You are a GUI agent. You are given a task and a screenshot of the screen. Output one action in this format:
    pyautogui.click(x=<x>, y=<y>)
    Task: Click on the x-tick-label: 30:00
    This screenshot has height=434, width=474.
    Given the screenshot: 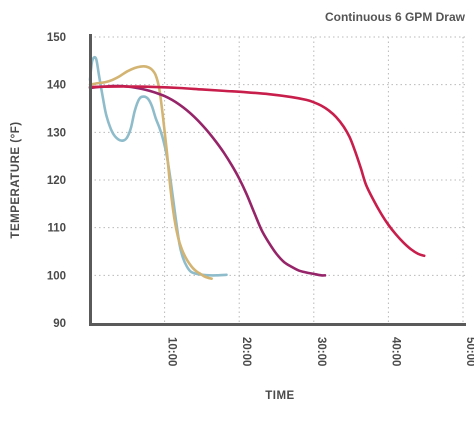 What is the action you would take?
    pyautogui.click(x=321, y=351)
    